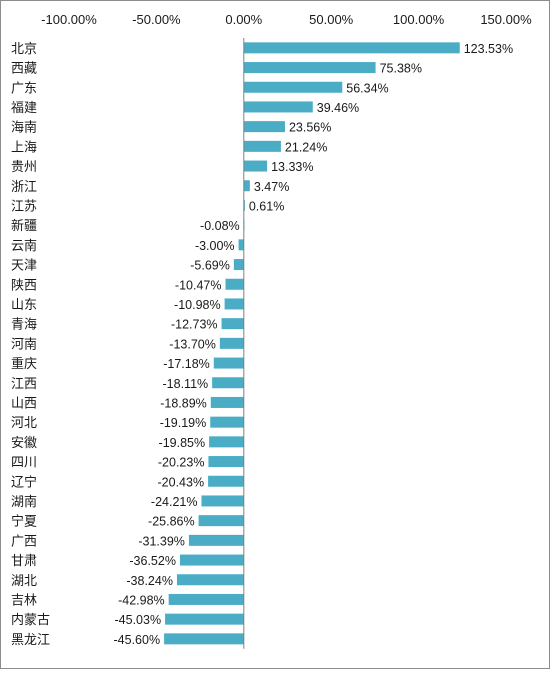 Image resolution: width=550 pixels, height=673 pixels. What do you see at coordinates (24, 68) in the screenshot?
I see `category-label: 西藏` at bounding box center [24, 68].